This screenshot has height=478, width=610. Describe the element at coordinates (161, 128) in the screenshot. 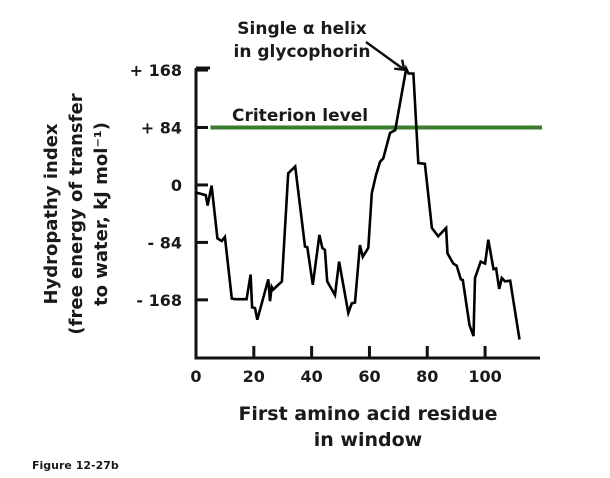

I see `y-tick-label: + 84` at that location.